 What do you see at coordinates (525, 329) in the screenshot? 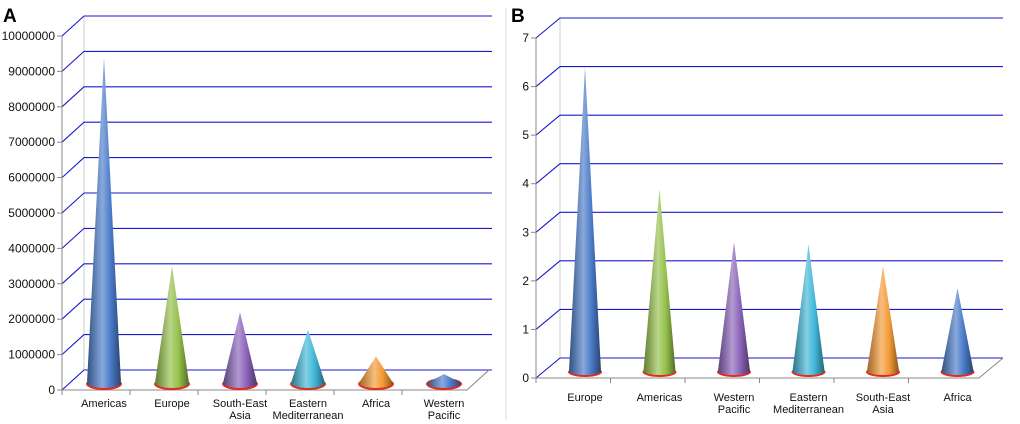
I see `y-tick-label: 1` at bounding box center [525, 329].